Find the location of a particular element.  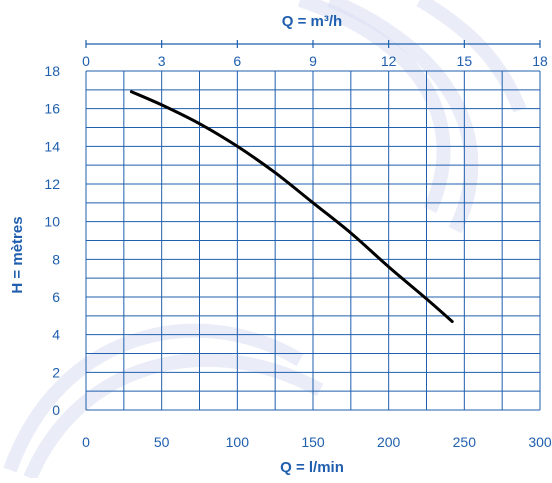

y-tick-label: 4 is located at coordinates (56, 335).